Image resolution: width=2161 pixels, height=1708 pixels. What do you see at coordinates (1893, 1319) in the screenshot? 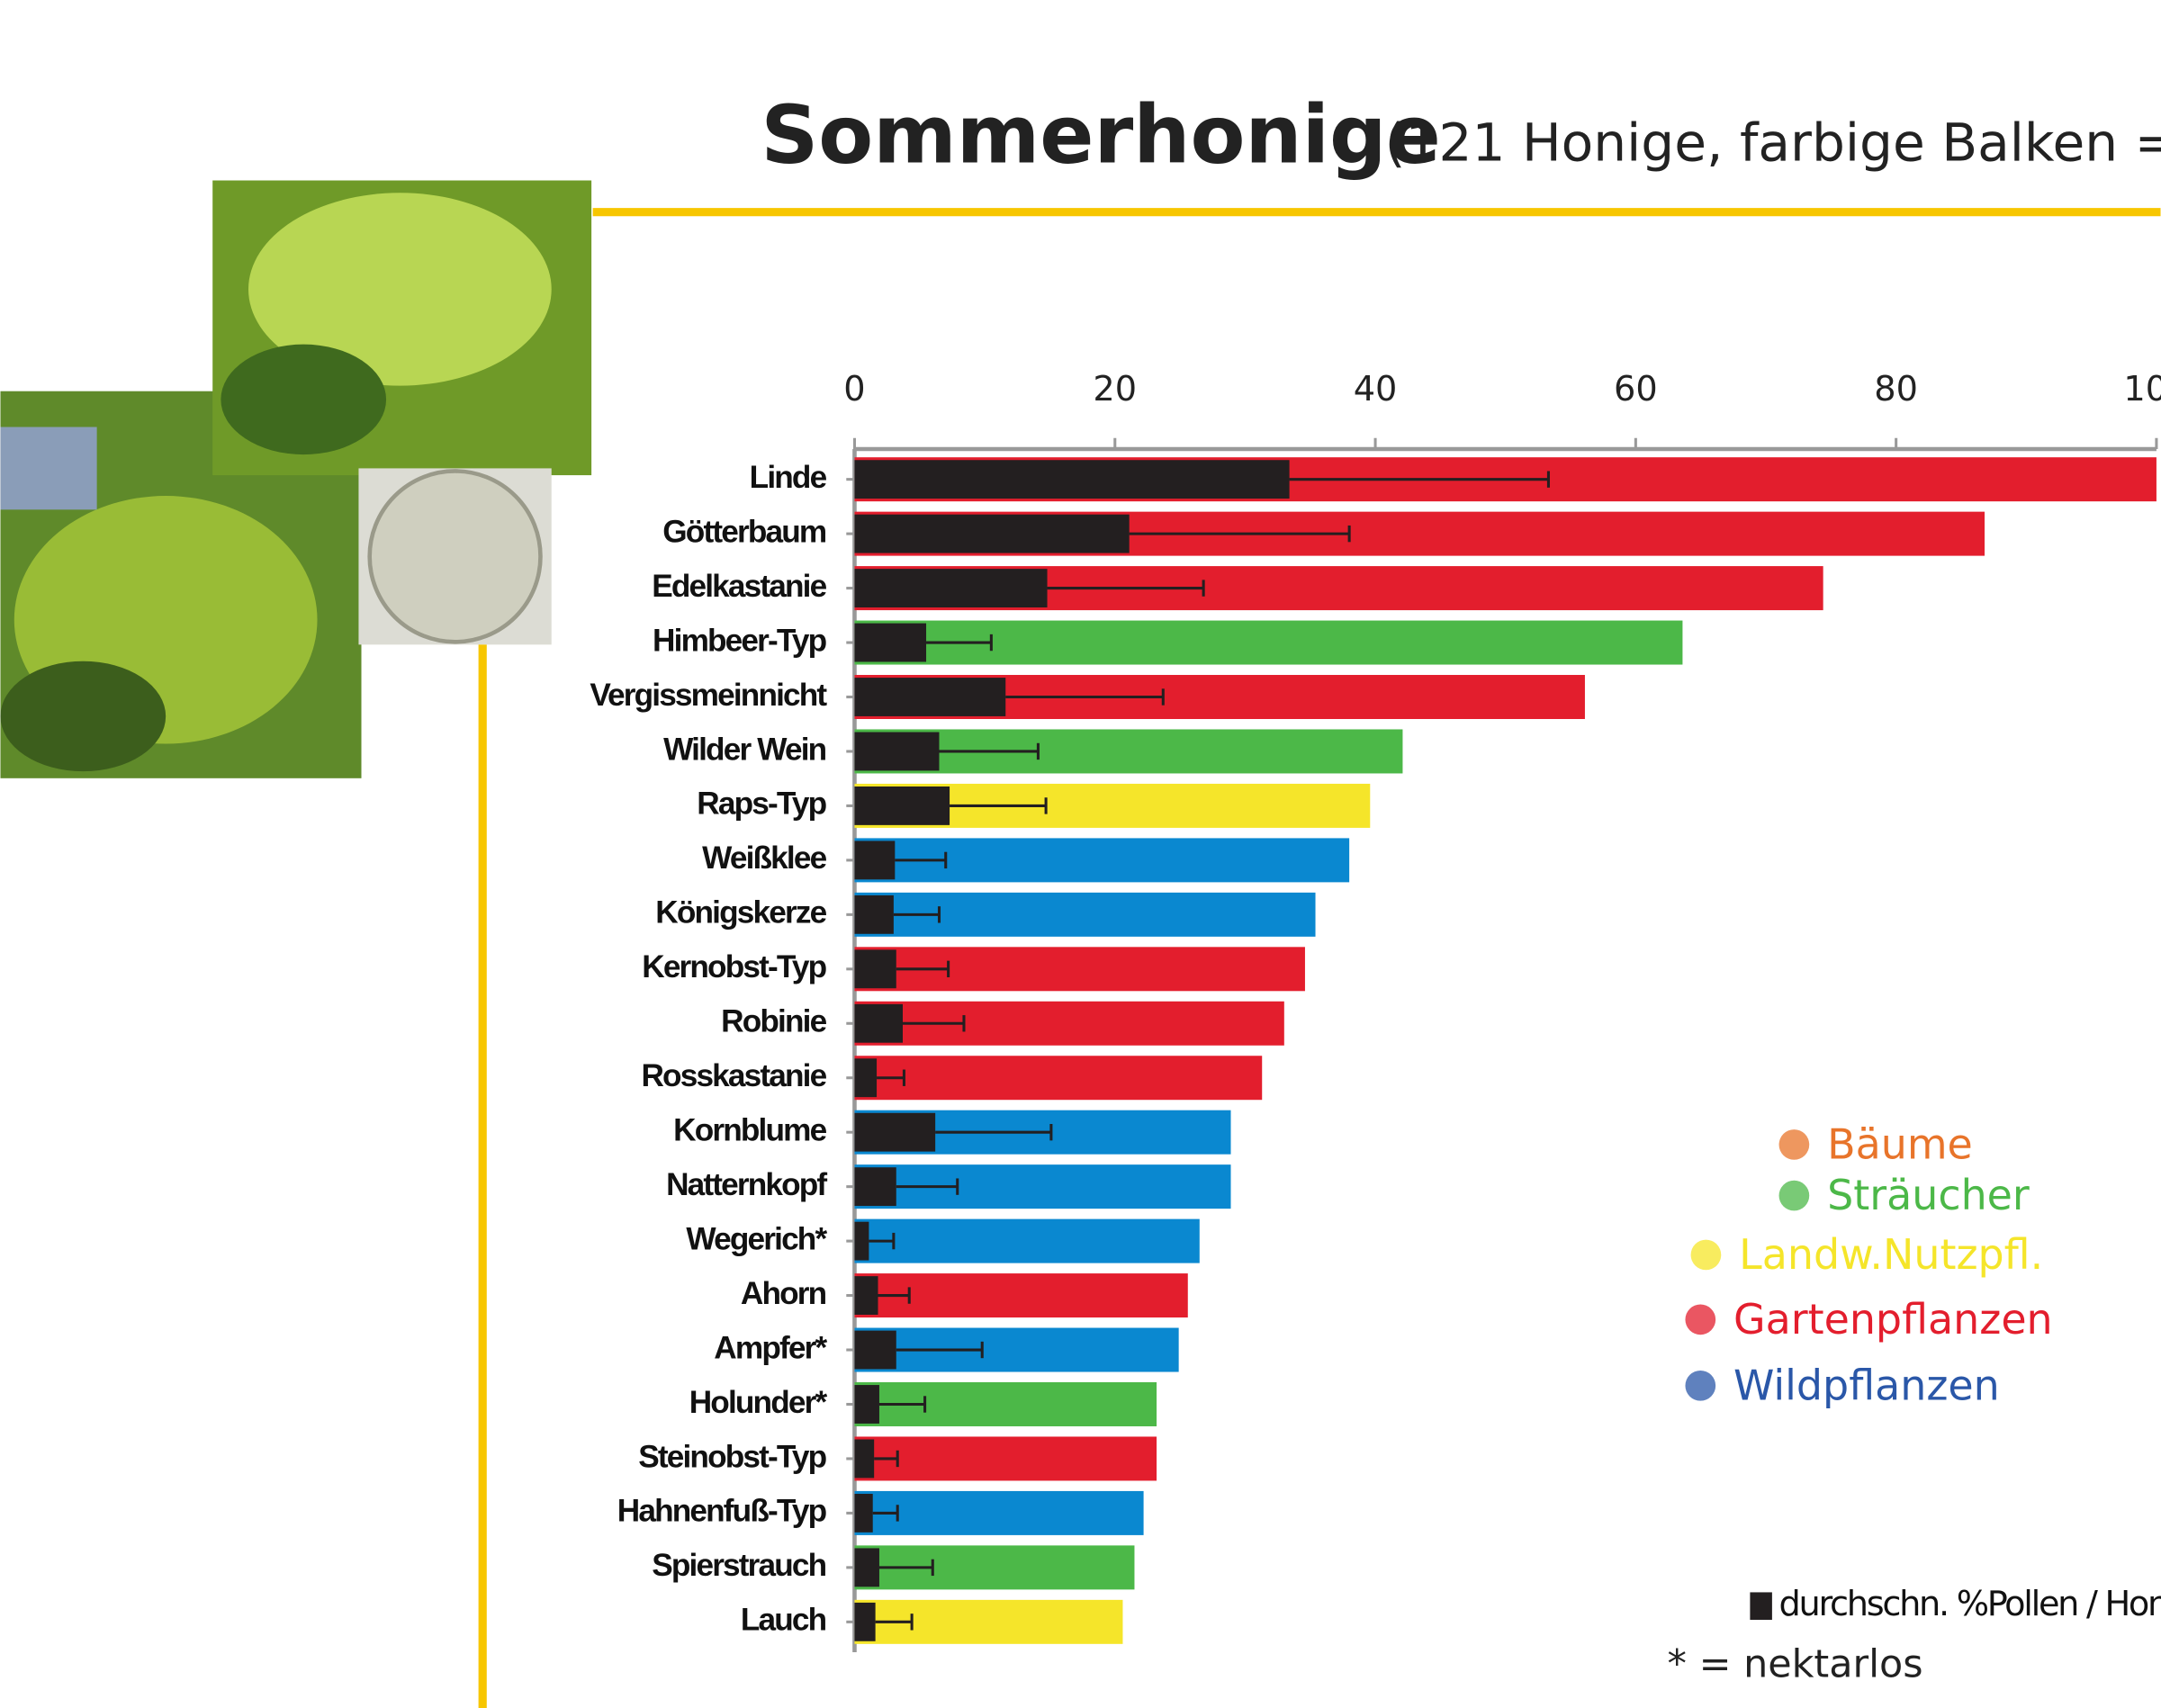
I see `legend-label: Gartenpflanzen` at bounding box center [1893, 1319].